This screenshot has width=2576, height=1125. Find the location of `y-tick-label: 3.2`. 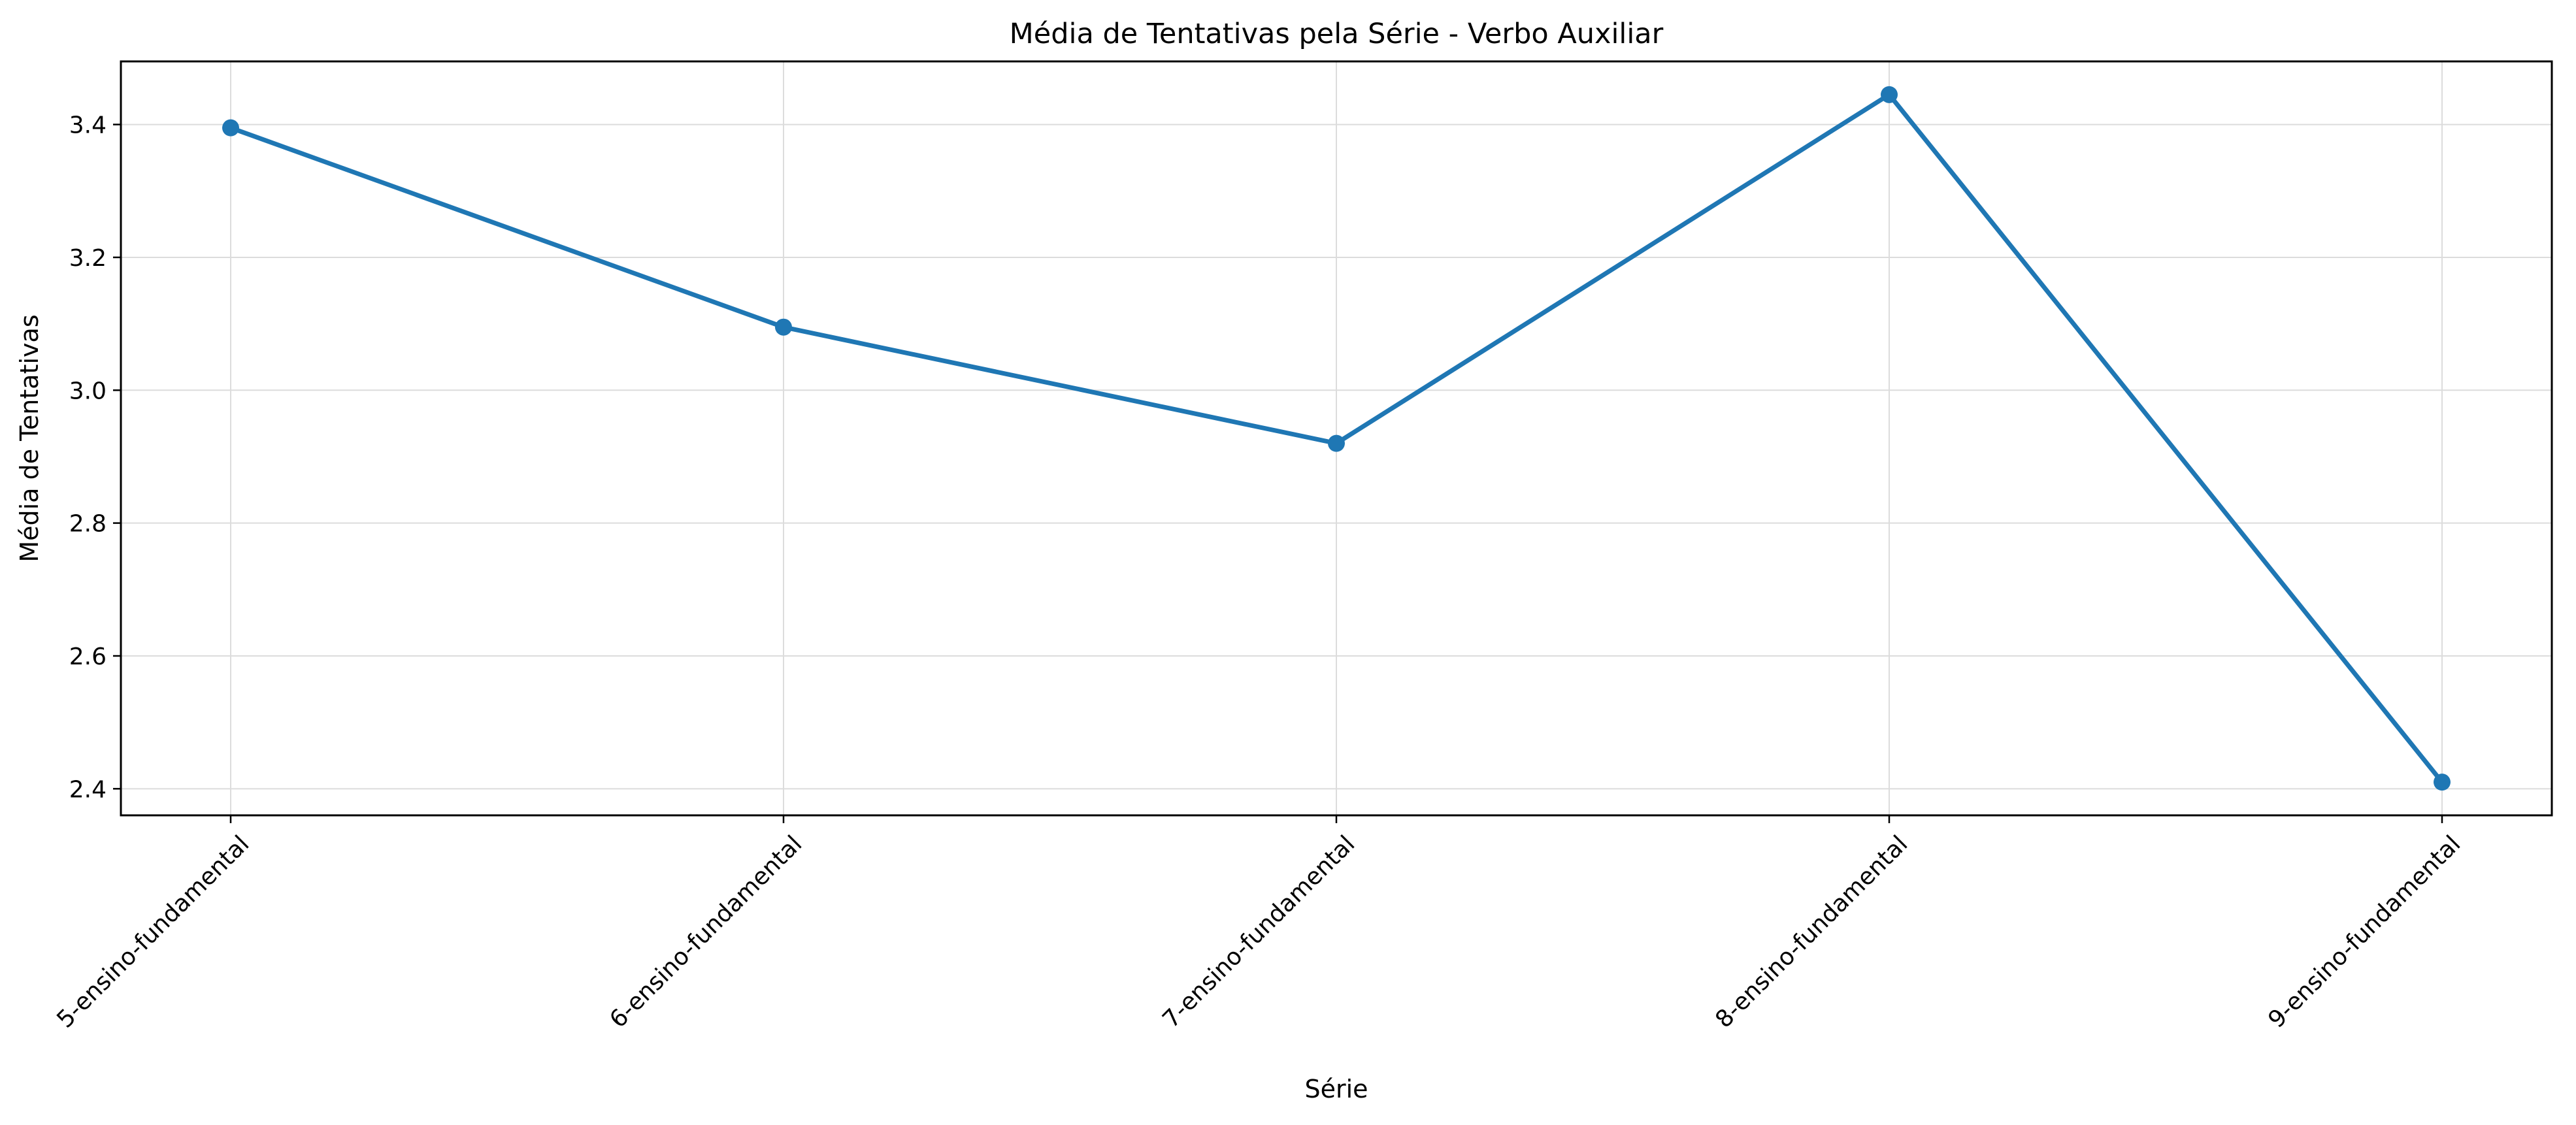

y-tick-label: 3.2 is located at coordinates (88, 258).